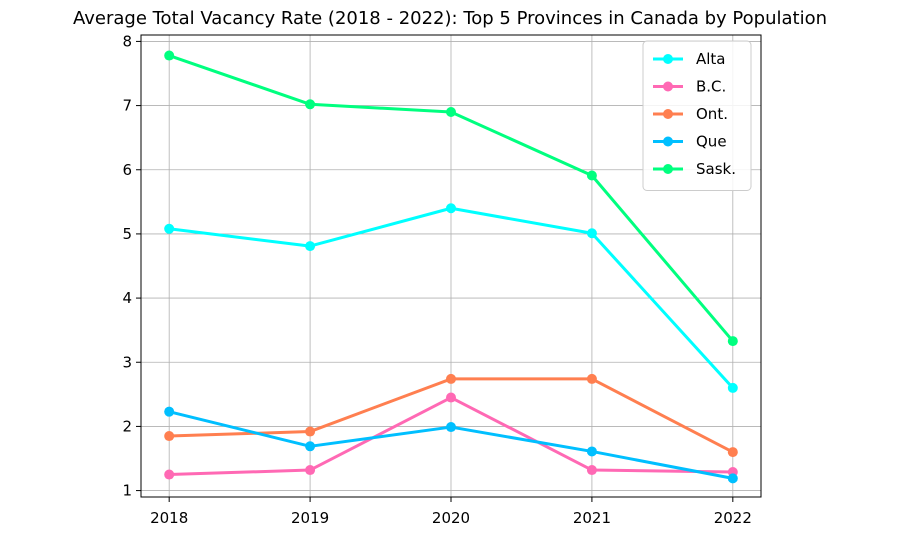  What do you see at coordinates (712, 114) in the screenshot?
I see `legend-label: Ont.` at bounding box center [712, 114].